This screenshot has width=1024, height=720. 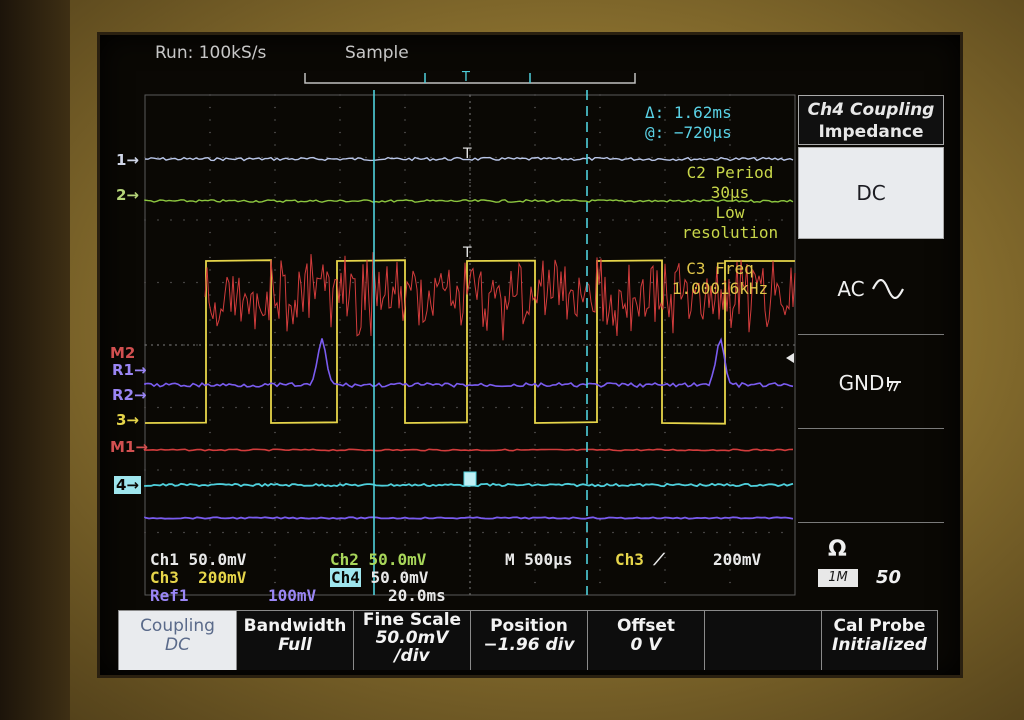 What do you see at coordinates (838, 578) in the screenshot?
I see `impedance-1m-option: 1M` at bounding box center [838, 578].